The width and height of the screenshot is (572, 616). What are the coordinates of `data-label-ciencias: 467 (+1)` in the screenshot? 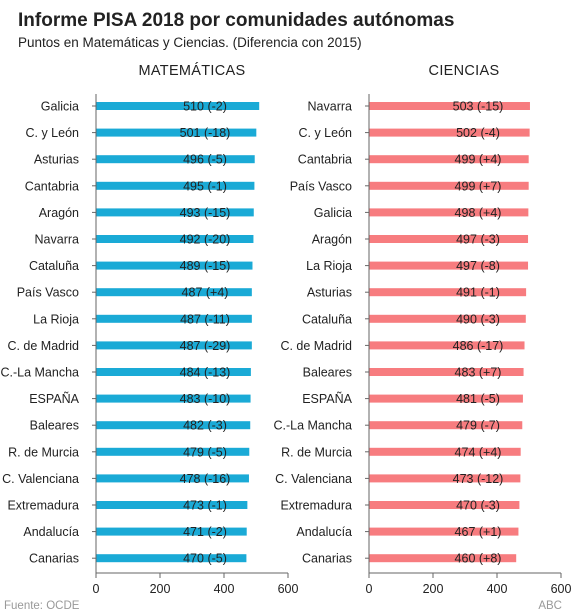 It's located at (478, 532).